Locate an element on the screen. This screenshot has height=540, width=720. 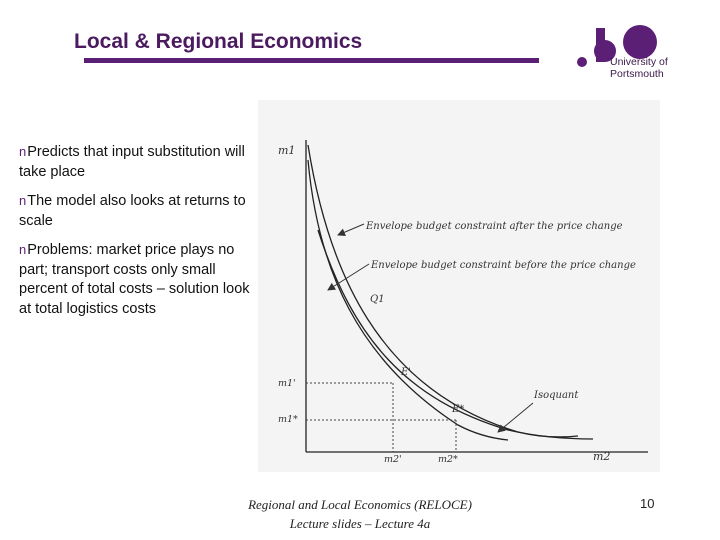
logo-dot-large is located at coordinates (640, 42).